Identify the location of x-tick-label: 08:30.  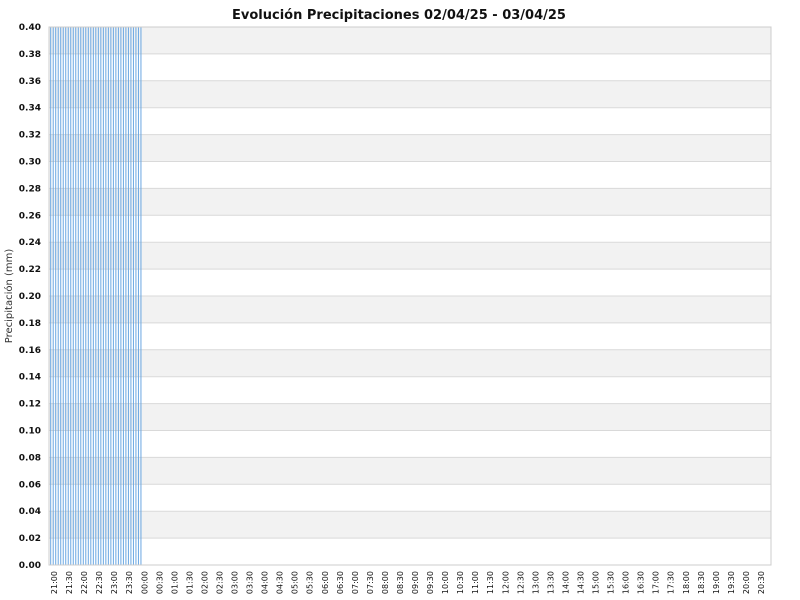
(400, 582).